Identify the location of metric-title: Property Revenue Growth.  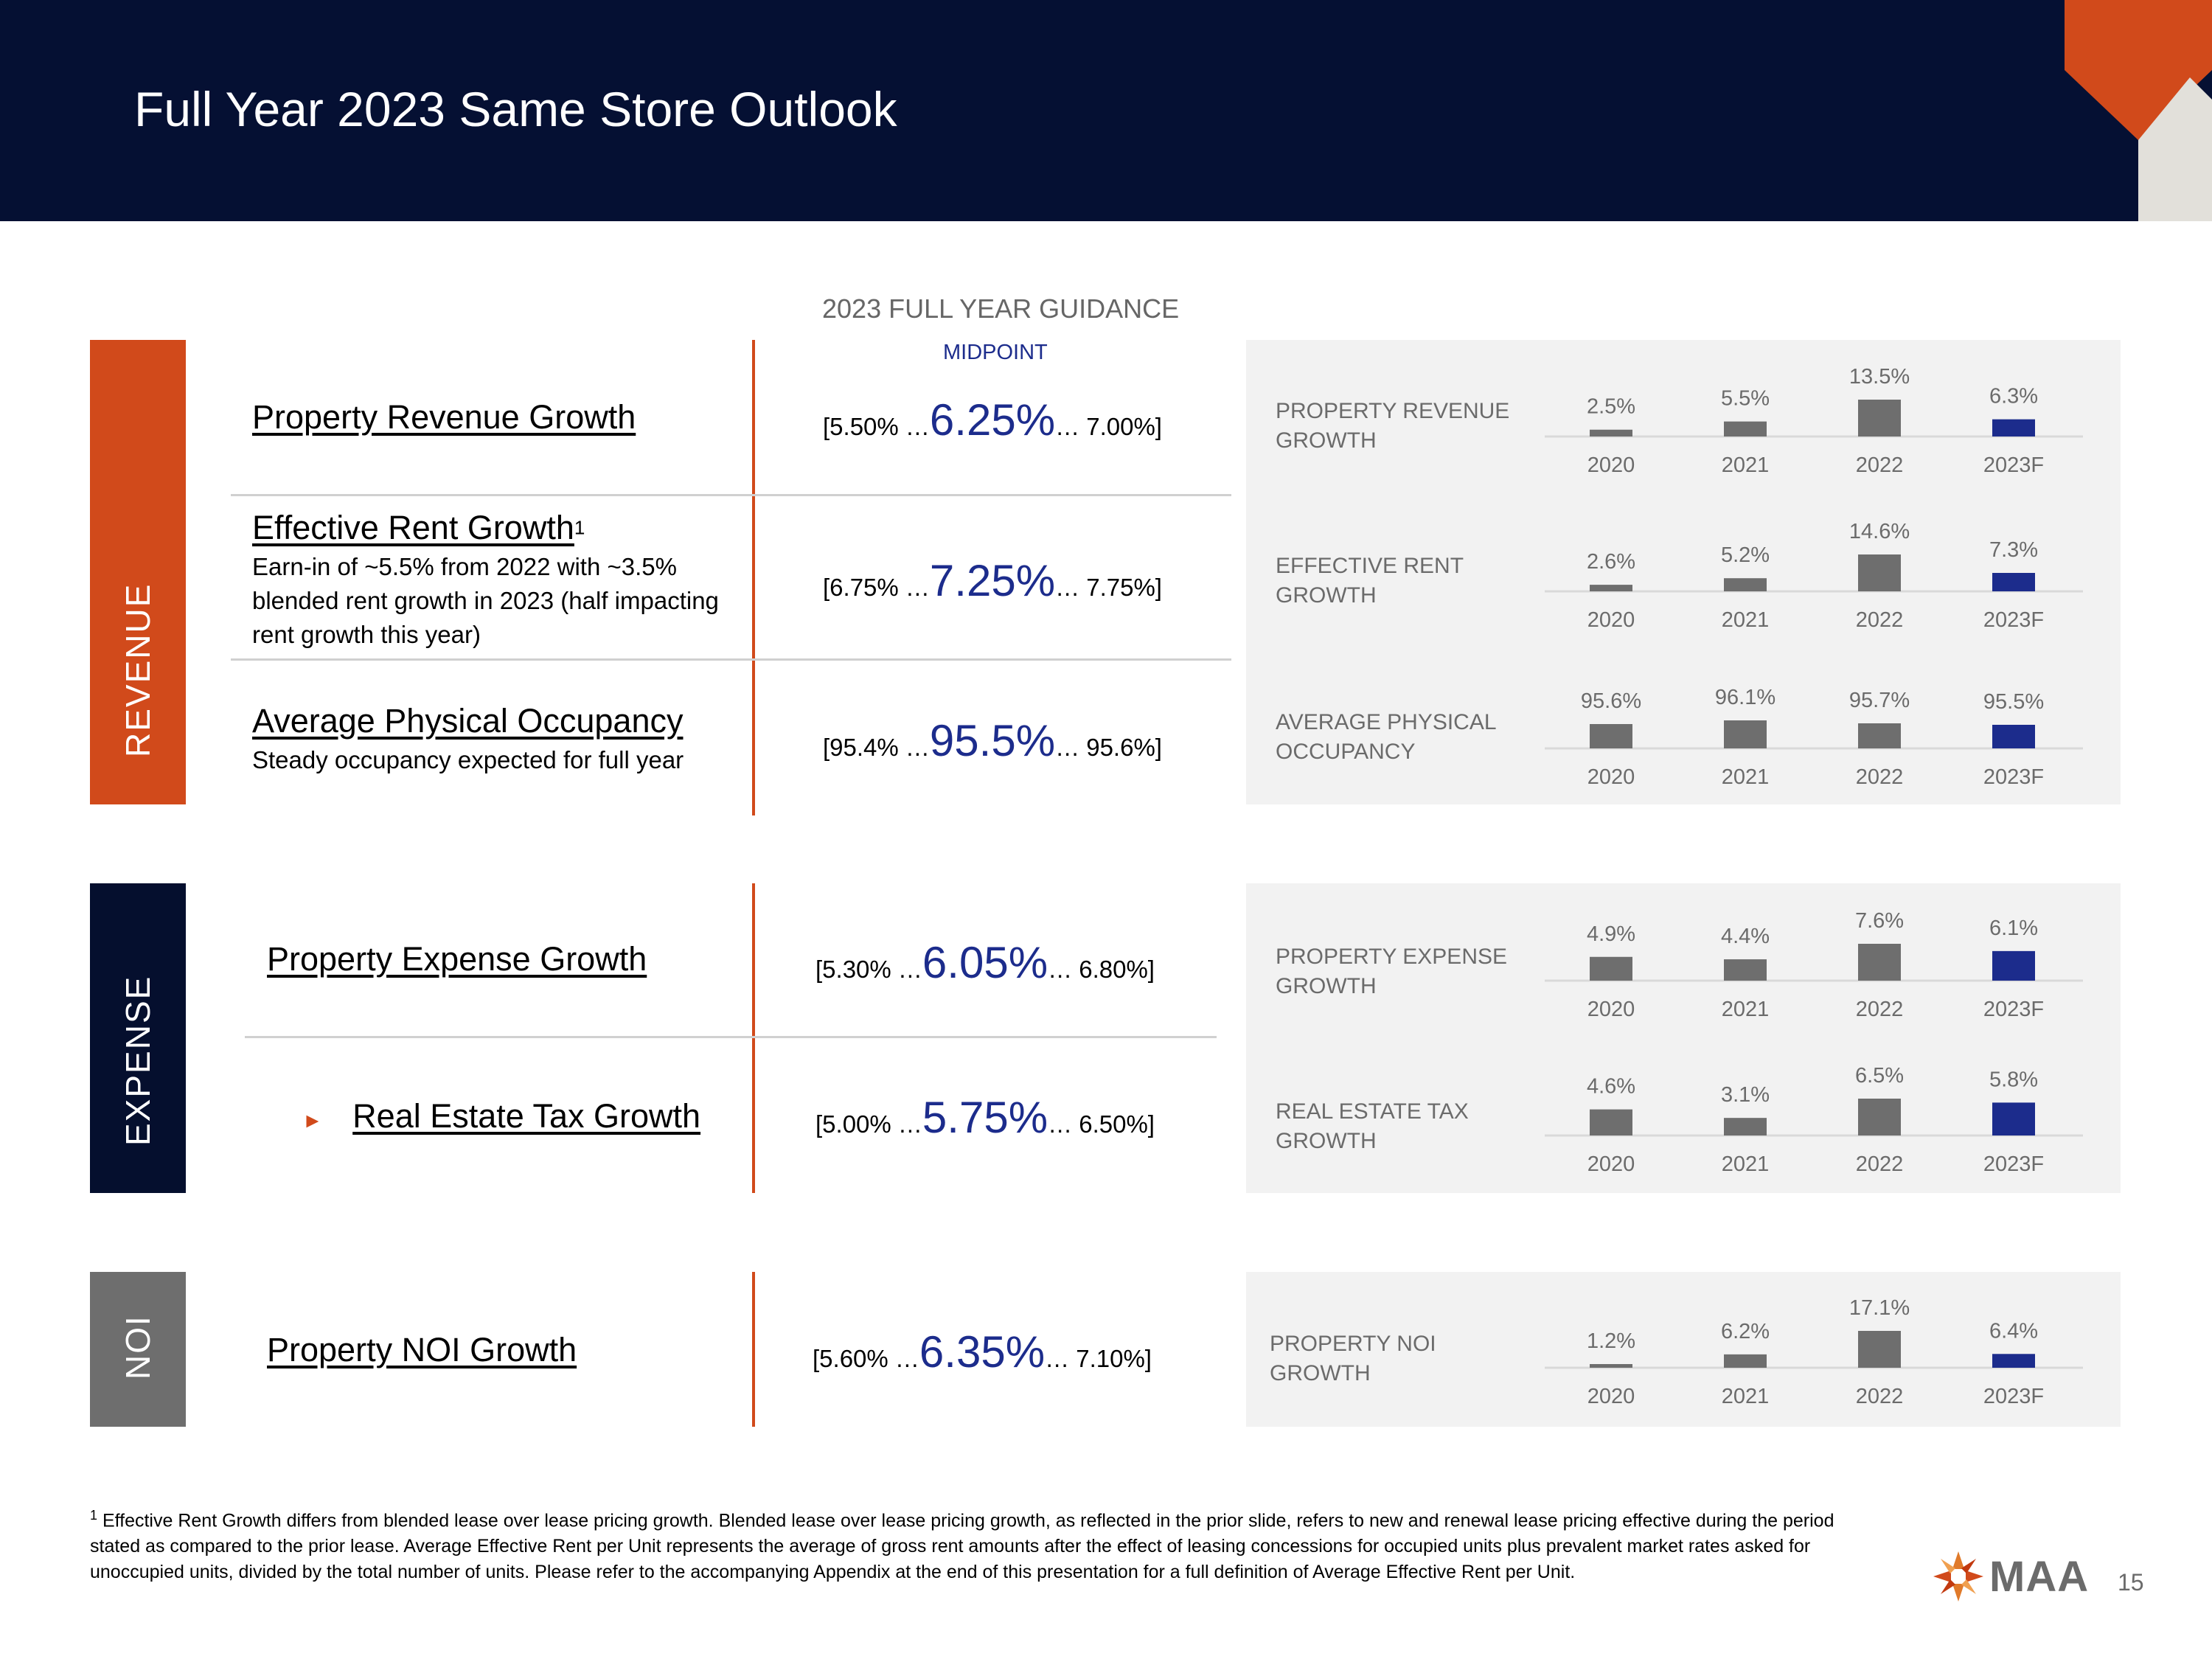
(444, 417).